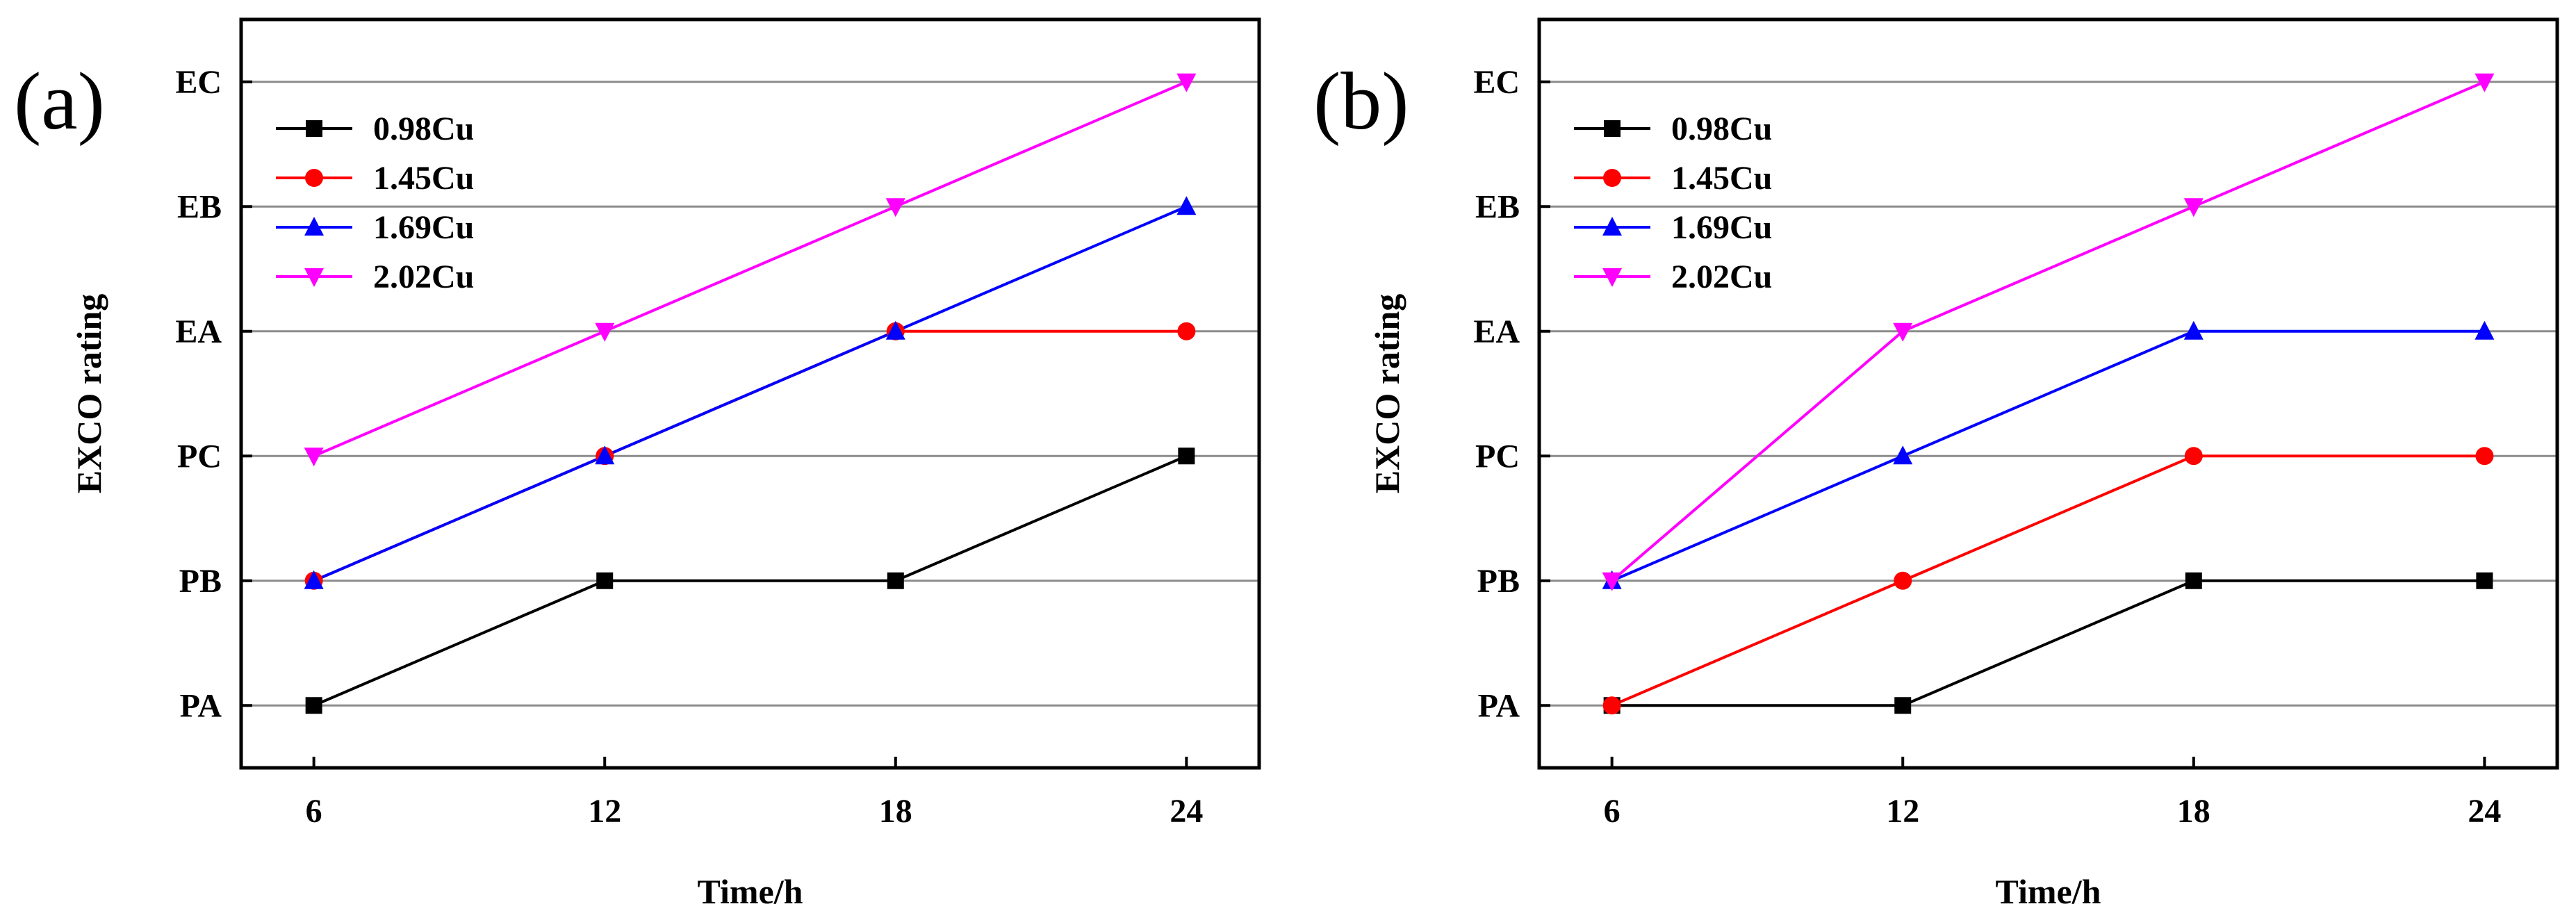 The width and height of the screenshot is (2576, 920). What do you see at coordinates (59, 101) in the screenshot?
I see `panel-label: (a)` at bounding box center [59, 101].